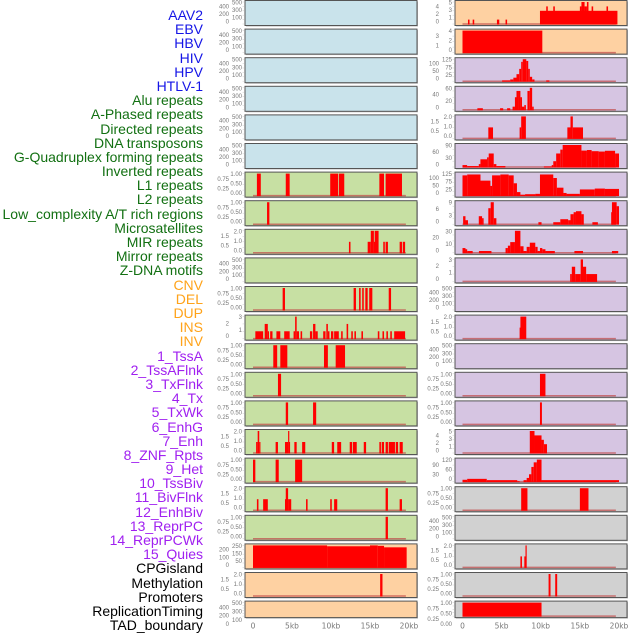 The height and width of the screenshot is (633, 630). Describe the element at coordinates (236, 299) in the screenshot. I see `y-tick-label: 0.50` at that location.